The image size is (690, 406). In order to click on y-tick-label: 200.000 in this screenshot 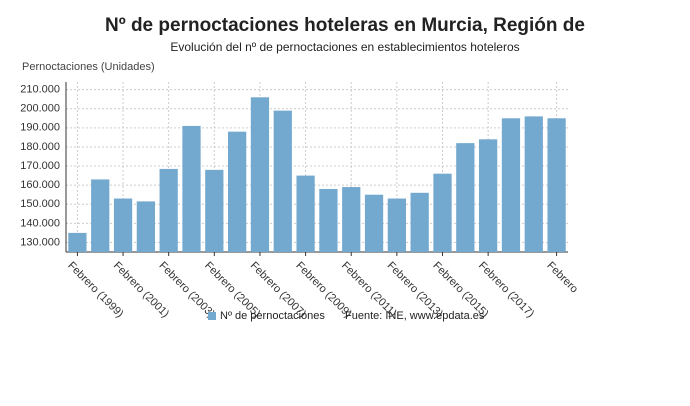, I will do `click(40, 109)`.